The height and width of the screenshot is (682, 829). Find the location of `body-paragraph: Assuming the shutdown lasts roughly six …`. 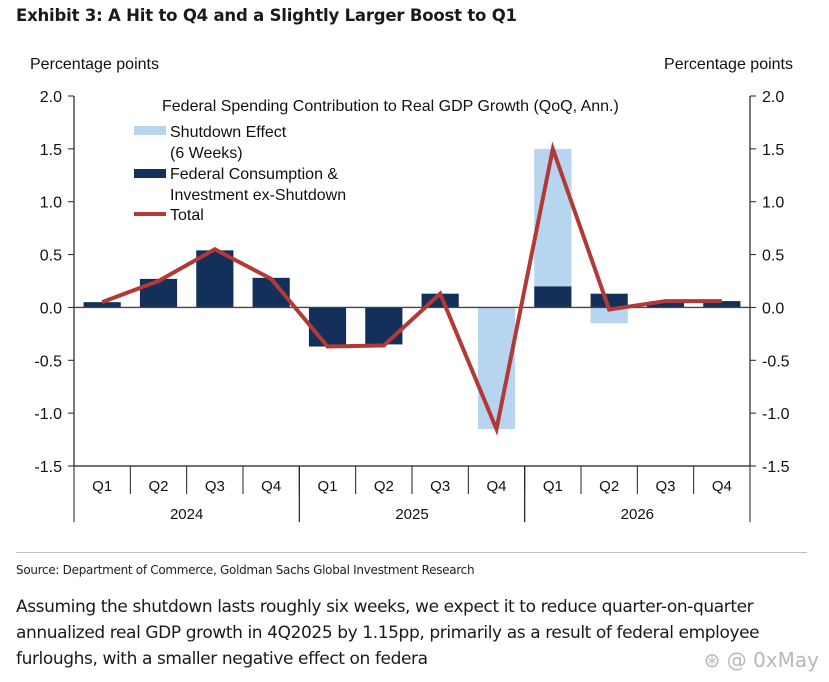

body-paragraph: Assuming the shutdown lasts roughly six … is located at coordinates (388, 633).